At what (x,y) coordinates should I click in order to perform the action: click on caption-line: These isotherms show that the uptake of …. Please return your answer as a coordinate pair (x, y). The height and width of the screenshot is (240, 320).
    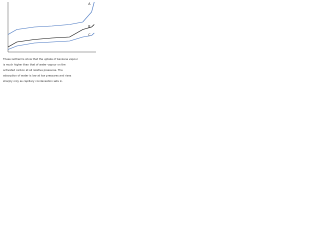
    Looking at the image, I should click on (41, 59).